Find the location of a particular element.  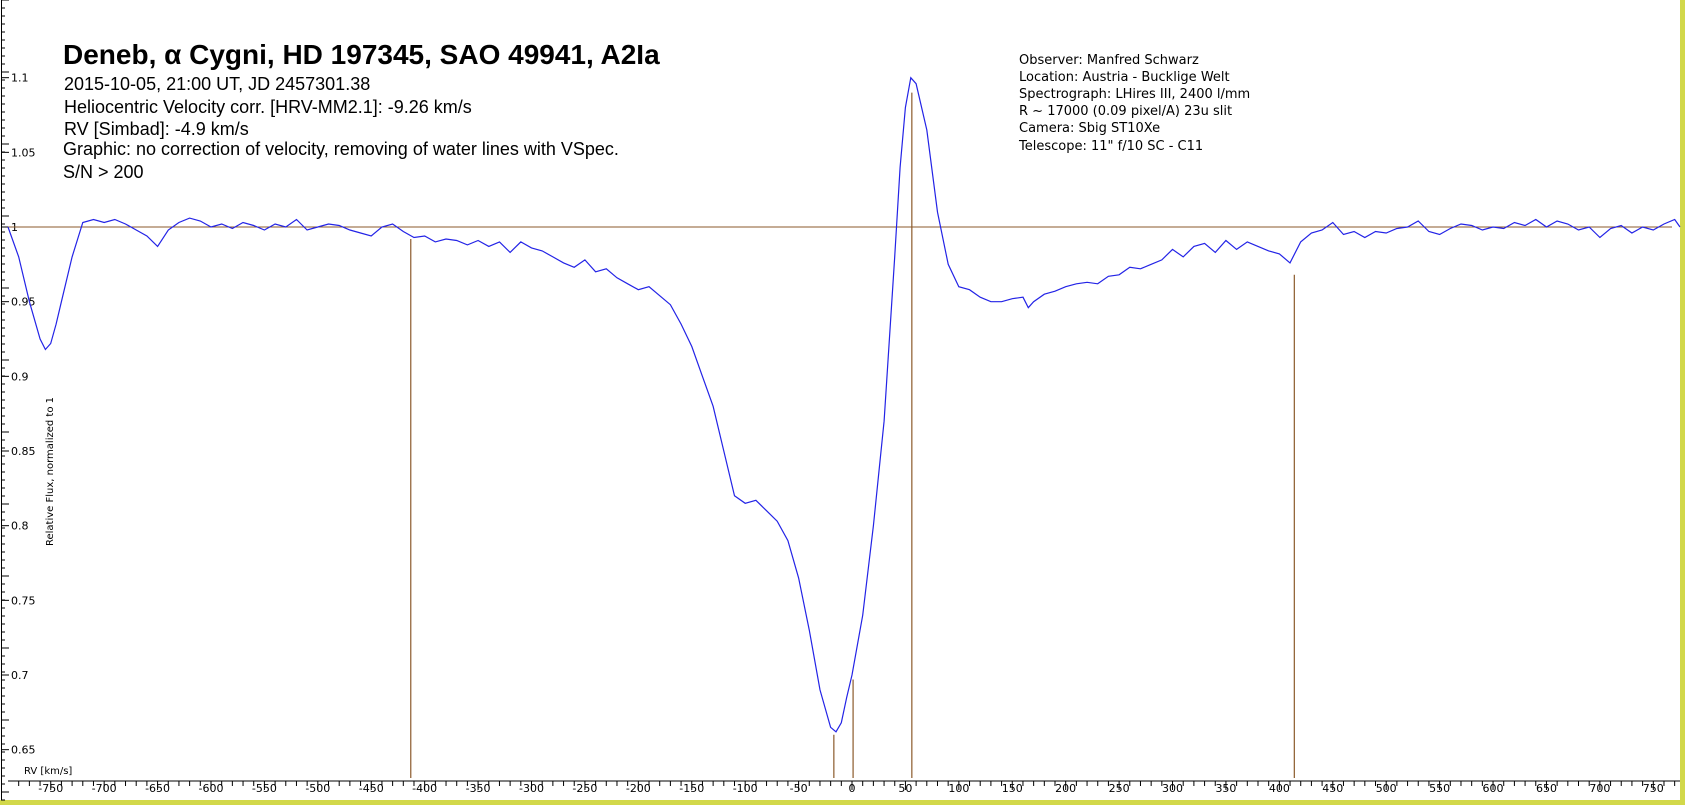

x-tick-label: -550 is located at coordinates (264, 788).